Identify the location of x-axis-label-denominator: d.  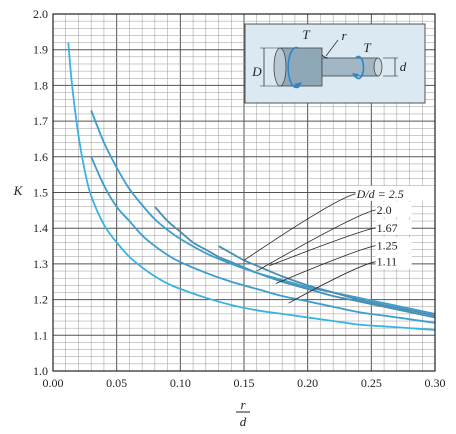
(243, 421).